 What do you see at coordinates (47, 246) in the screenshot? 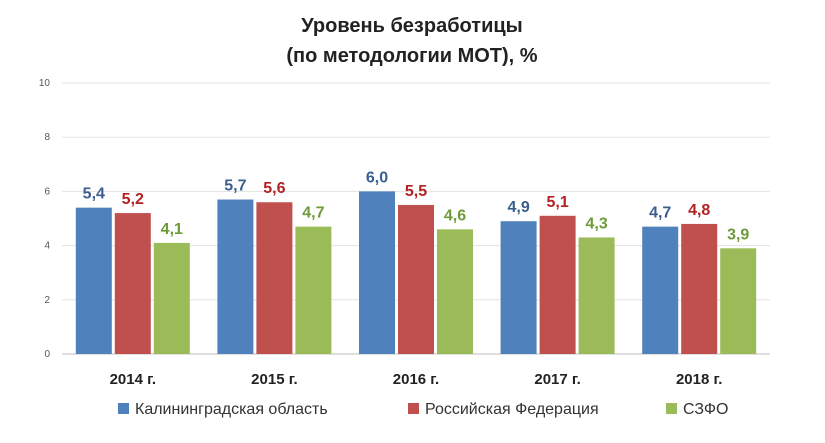
I see `y-tick-label: 4` at bounding box center [47, 246].